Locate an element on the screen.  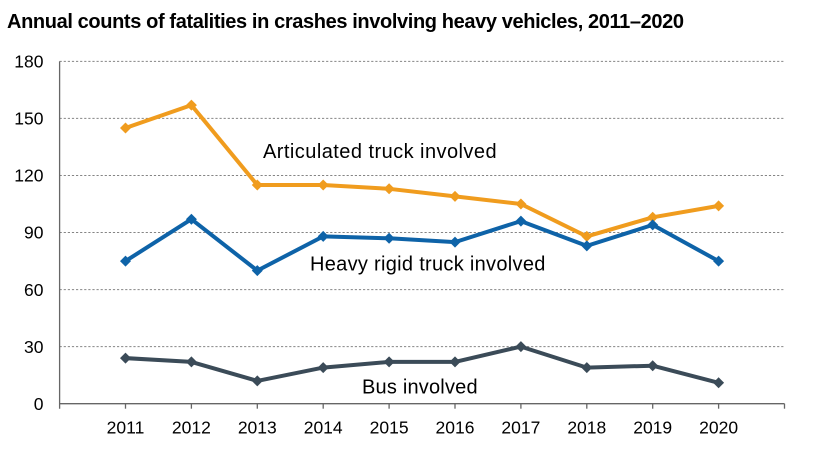
svg-text: Heavy rigid truck involved is located at coordinates (428, 264).